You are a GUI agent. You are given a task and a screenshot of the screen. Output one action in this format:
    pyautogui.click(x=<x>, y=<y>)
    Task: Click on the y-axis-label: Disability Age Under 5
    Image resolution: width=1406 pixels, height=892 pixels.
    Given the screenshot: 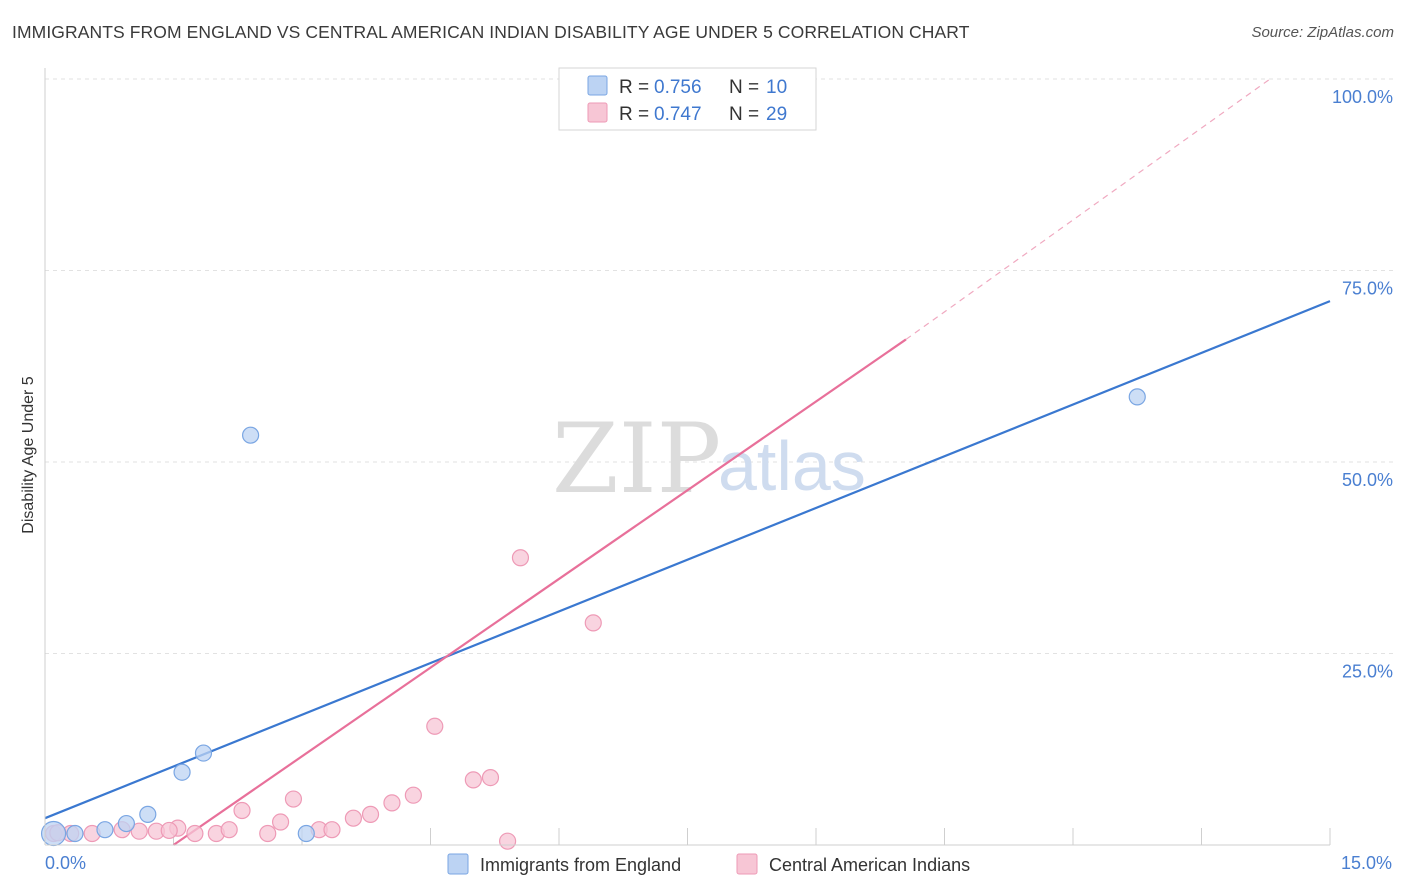 What is the action you would take?
    pyautogui.click(x=28, y=455)
    